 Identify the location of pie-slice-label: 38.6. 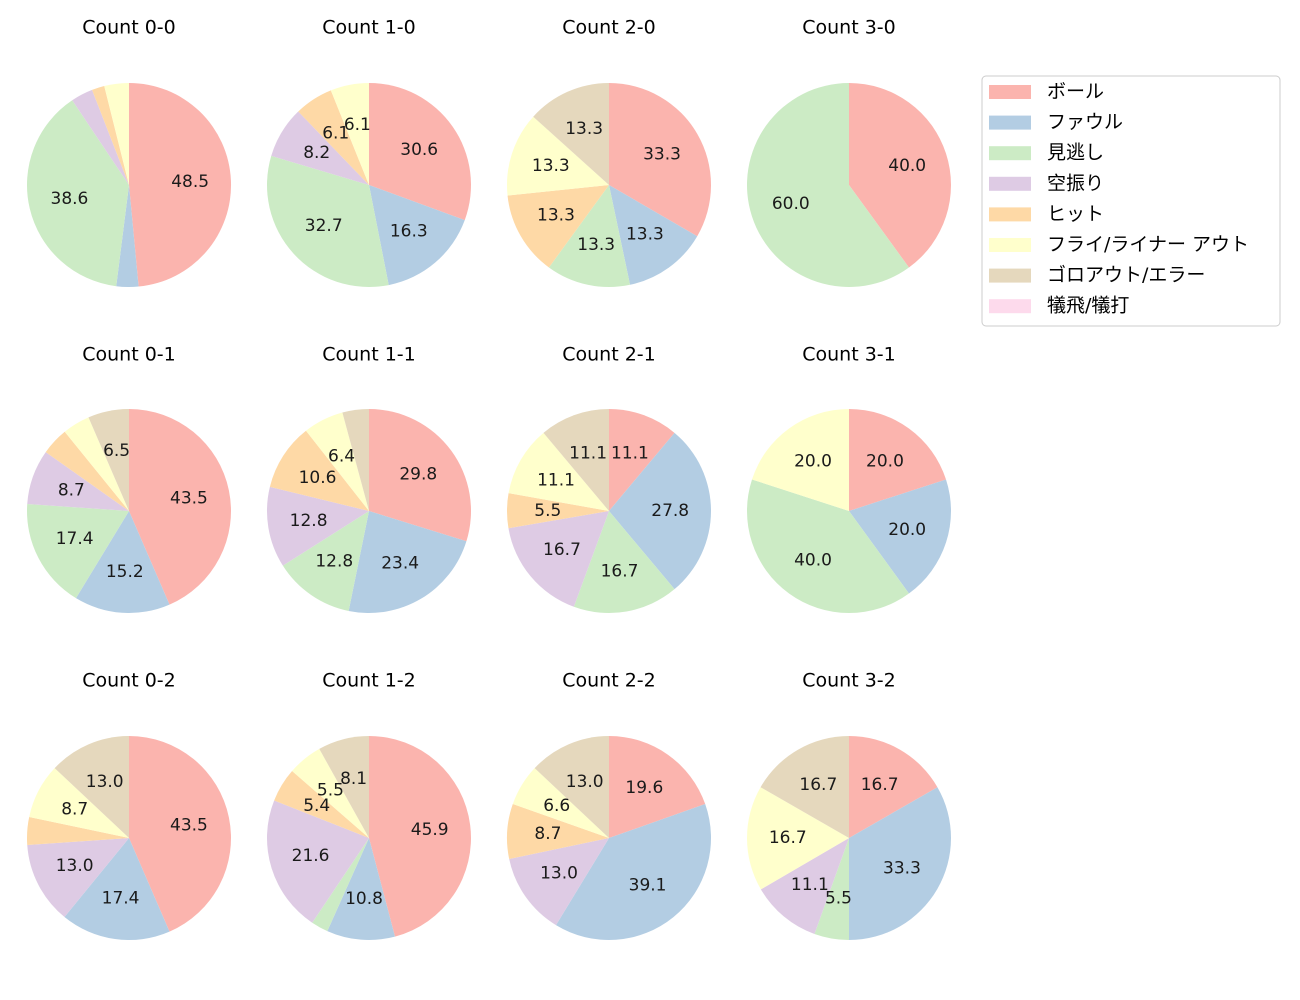
(70, 199).